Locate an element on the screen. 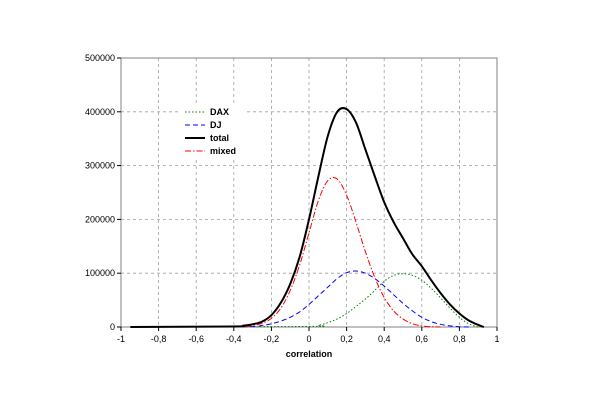 This screenshot has height=416, width=589. legend-label-dj: DJ is located at coordinates (216, 125).